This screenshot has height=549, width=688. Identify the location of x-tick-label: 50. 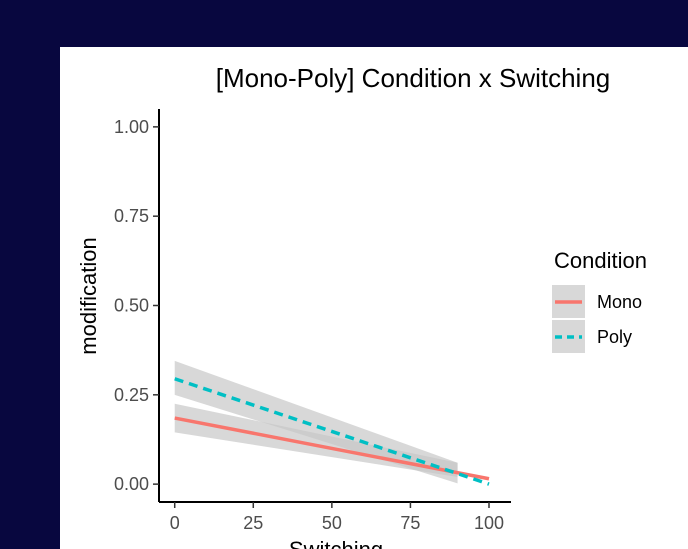
(332, 523).